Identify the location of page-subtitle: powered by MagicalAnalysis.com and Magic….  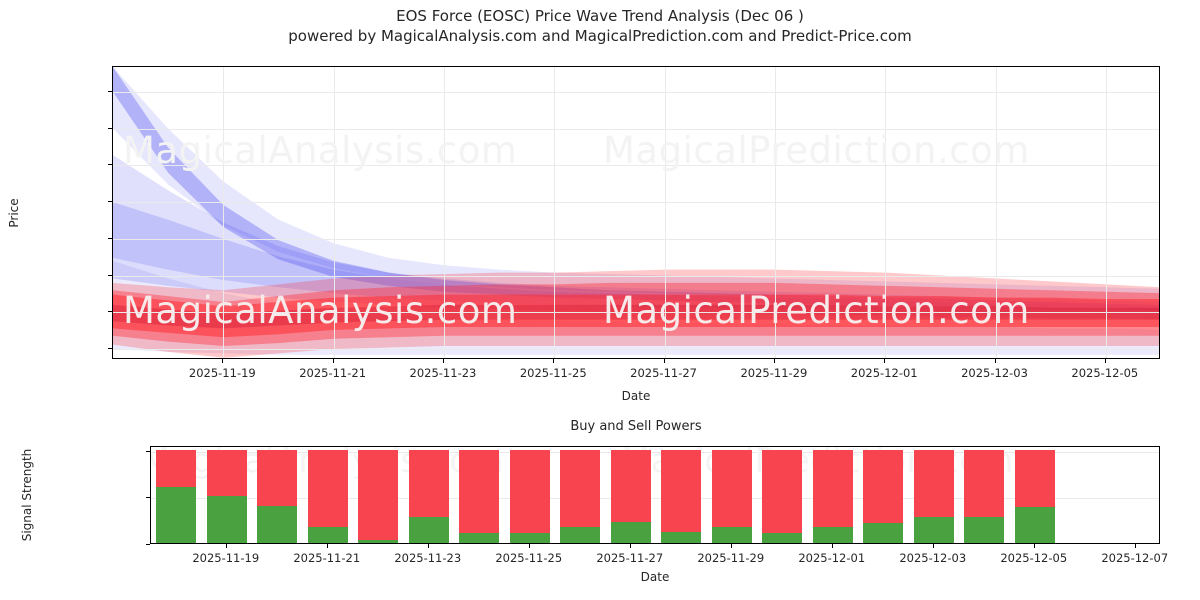
(600, 36).